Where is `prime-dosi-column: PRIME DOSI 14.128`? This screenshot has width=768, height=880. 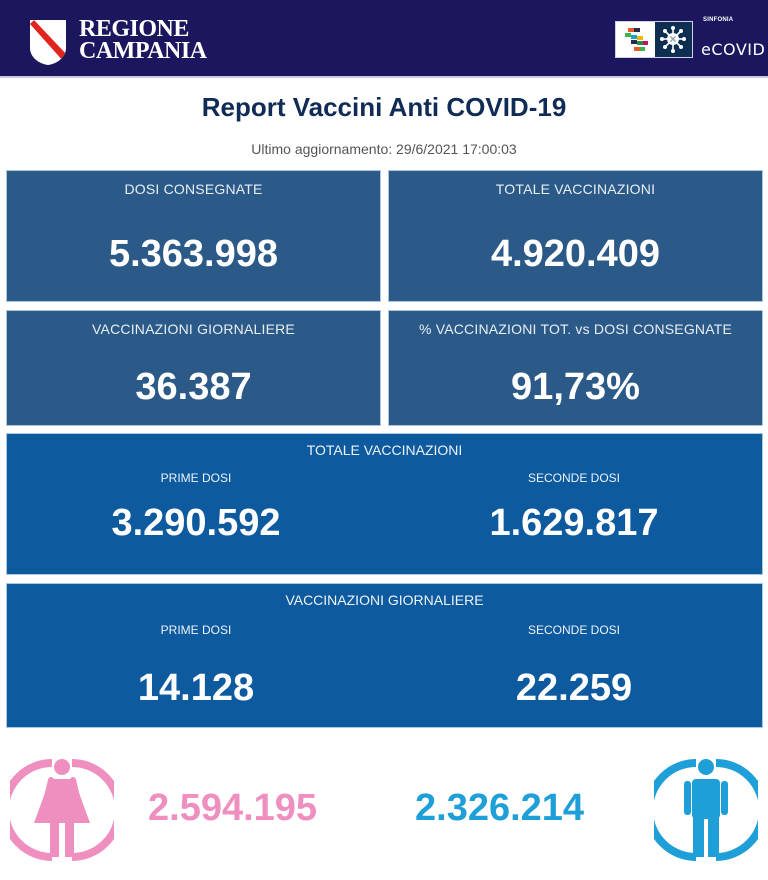 prime-dosi-column: PRIME DOSI 14.128 is located at coordinates (196, 655).